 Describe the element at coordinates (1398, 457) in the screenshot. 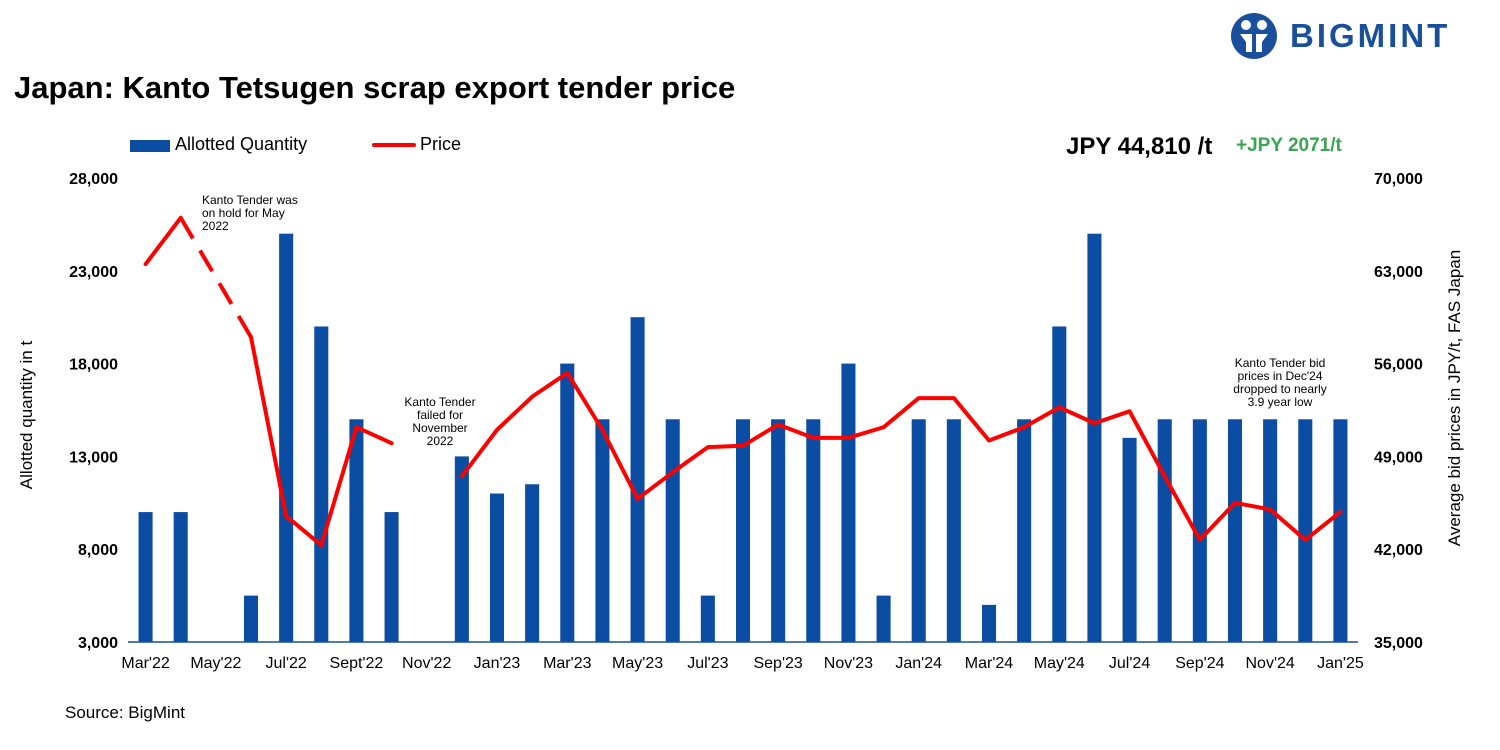

I see `y-right-tick-label: 49,000` at that location.